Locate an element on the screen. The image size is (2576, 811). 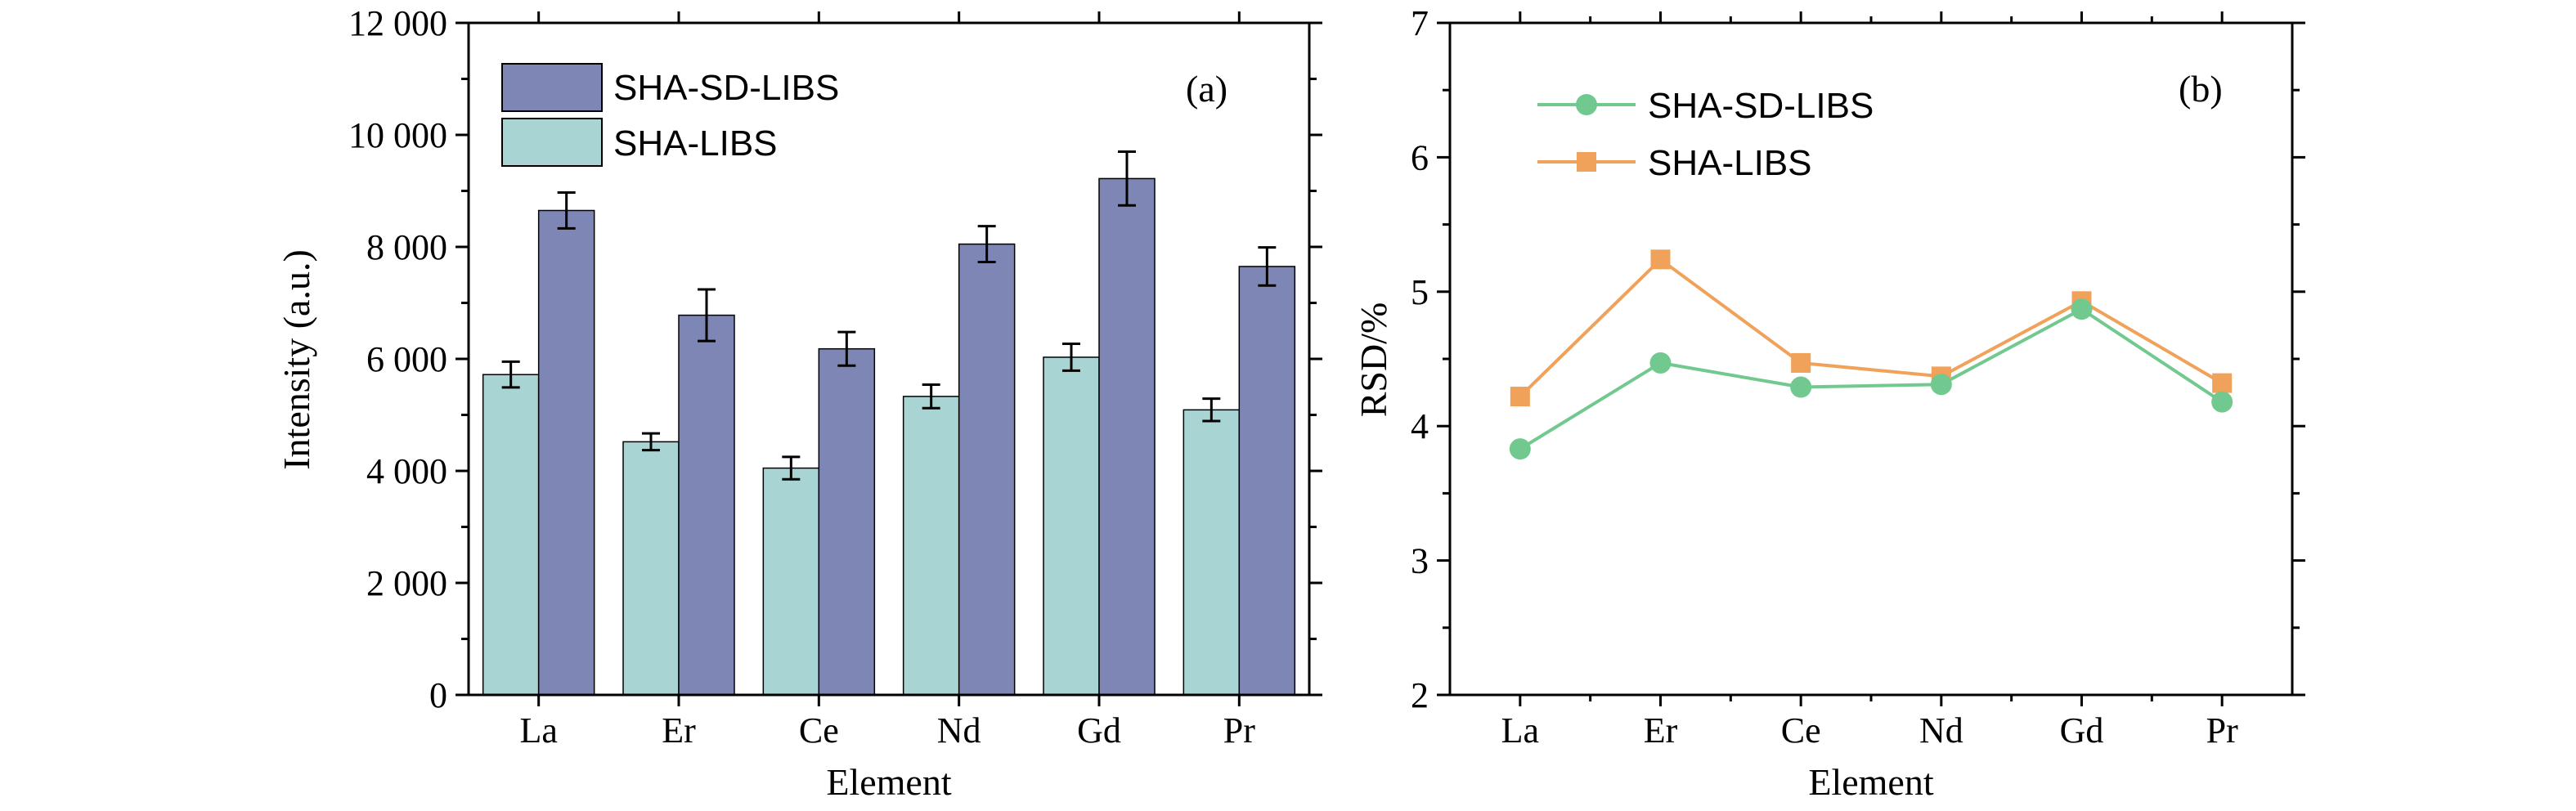
bar-sha-libs-nd is located at coordinates (931, 546).